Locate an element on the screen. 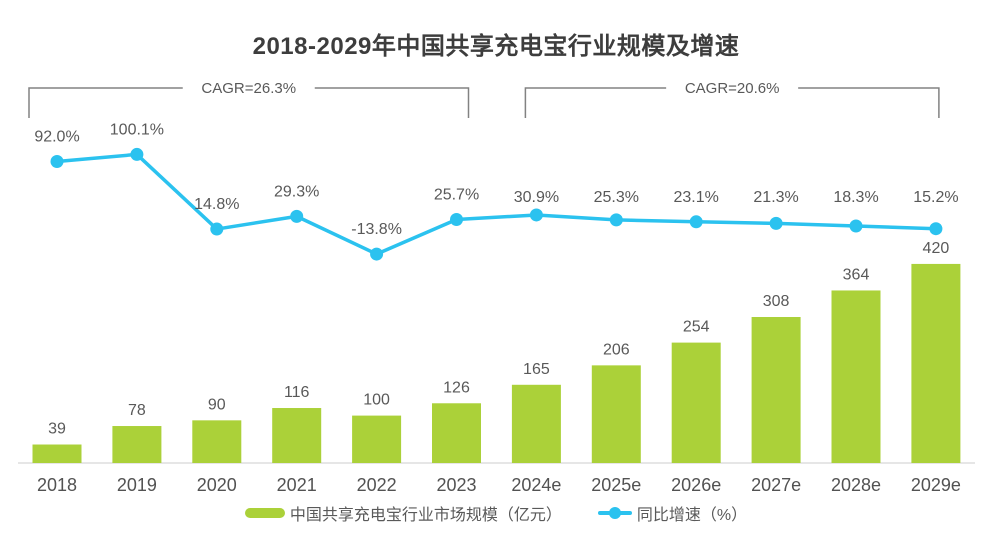  growth-point-2021 is located at coordinates (297, 216).